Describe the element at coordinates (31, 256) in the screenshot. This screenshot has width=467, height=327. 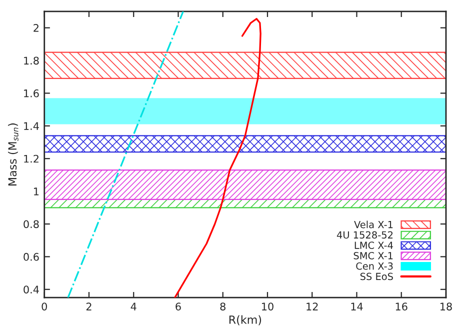
I see `y-tick-label: 0.6` at that location.